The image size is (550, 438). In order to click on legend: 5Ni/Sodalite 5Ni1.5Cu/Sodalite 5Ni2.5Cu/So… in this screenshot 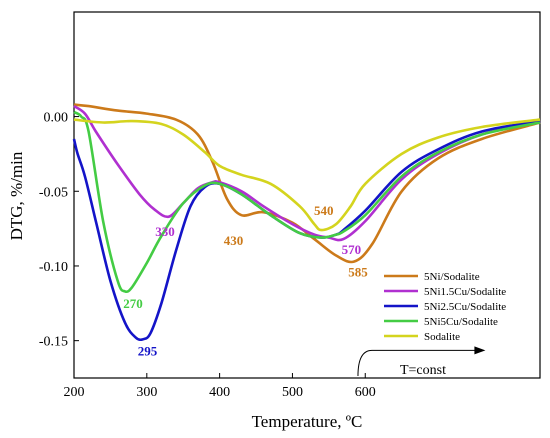, I will do `click(445, 307)`.